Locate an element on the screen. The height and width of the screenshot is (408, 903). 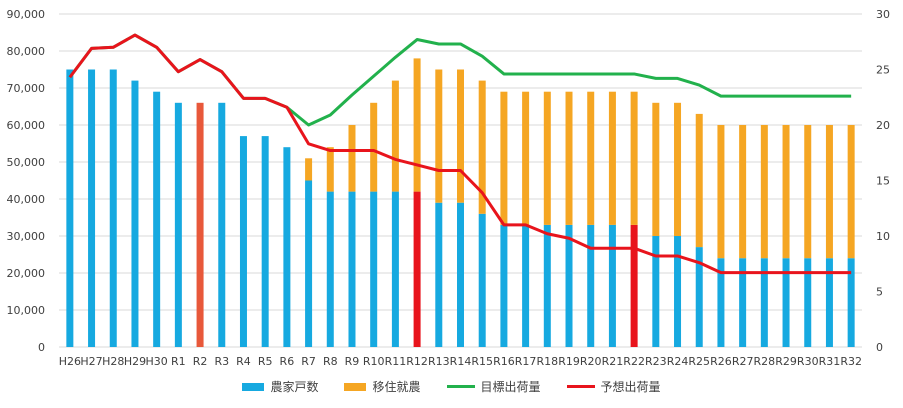
x-tick-label: R7 is located at coordinates (308, 361).